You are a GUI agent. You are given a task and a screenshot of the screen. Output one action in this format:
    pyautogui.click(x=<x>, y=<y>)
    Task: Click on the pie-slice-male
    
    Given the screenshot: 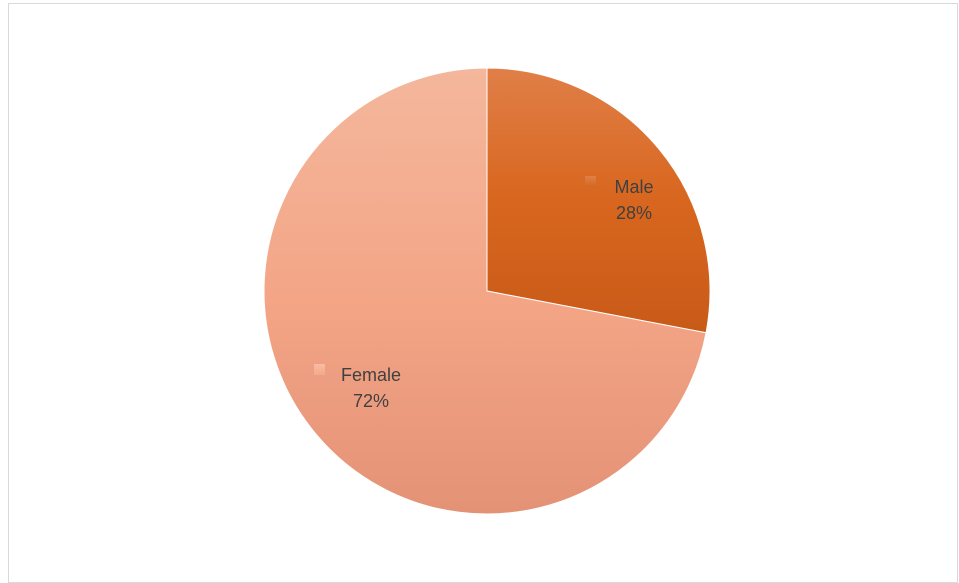 What is the action you would take?
    pyautogui.click(x=598, y=200)
    